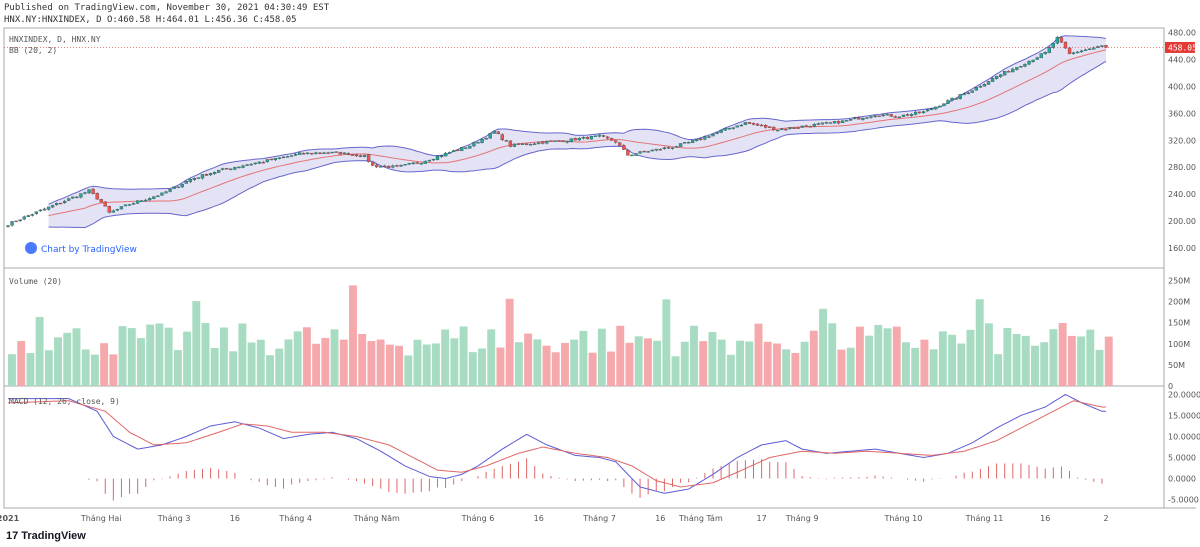 The height and width of the screenshot is (547, 1200). I want to click on time-tick-label: Tháng Tám, so click(700, 518).